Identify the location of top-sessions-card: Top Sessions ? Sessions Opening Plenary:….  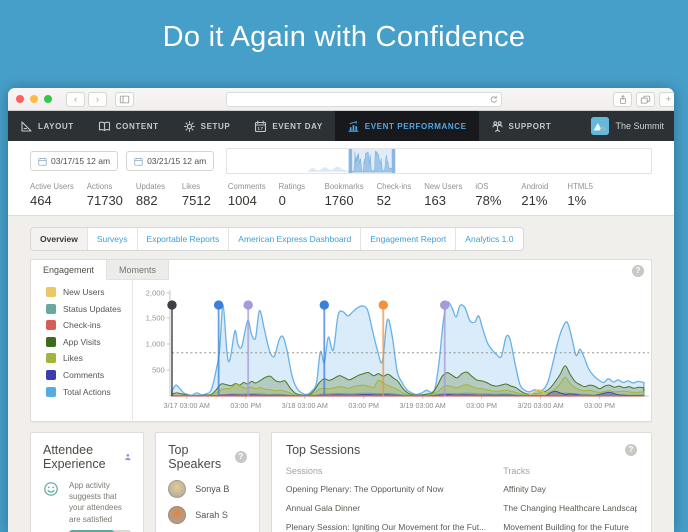
(461, 482).